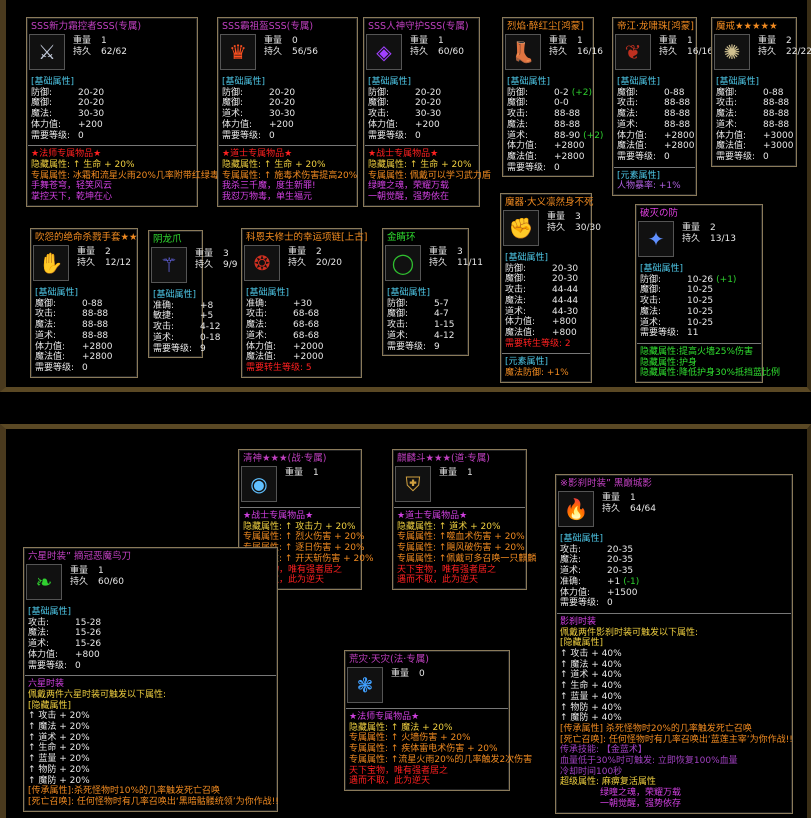 This screenshot has height=818, width=811. What do you see at coordinates (456, 252) in the screenshot?
I see `weight-row: 重量 3` at bounding box center [456, 252].